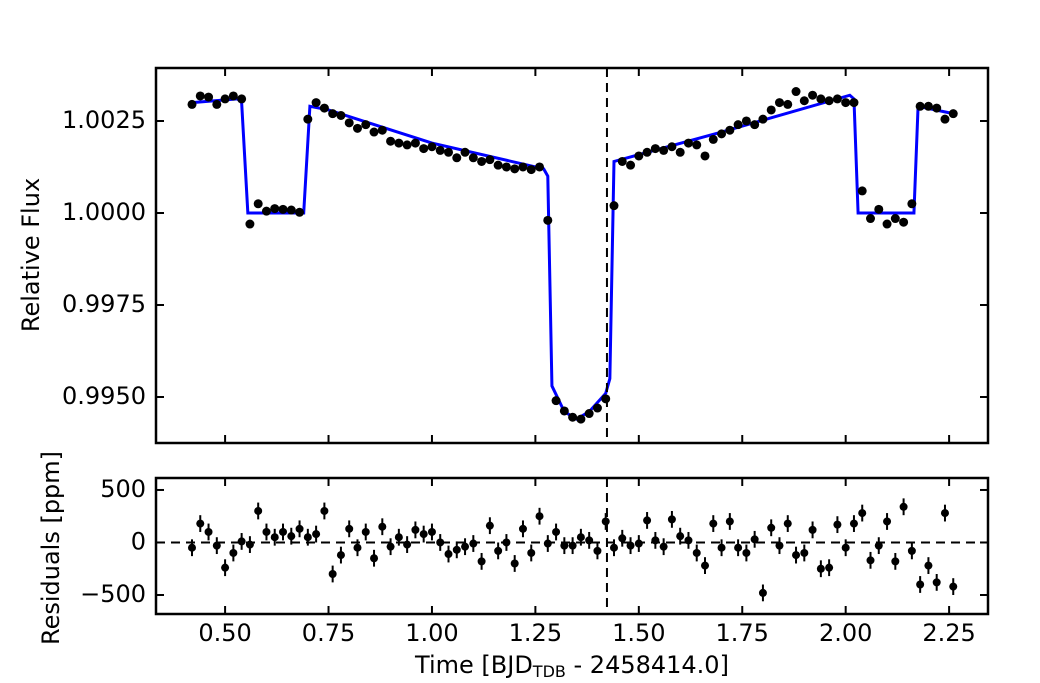  I want to click on x-tick-label: 1.50, so click(638, 633).